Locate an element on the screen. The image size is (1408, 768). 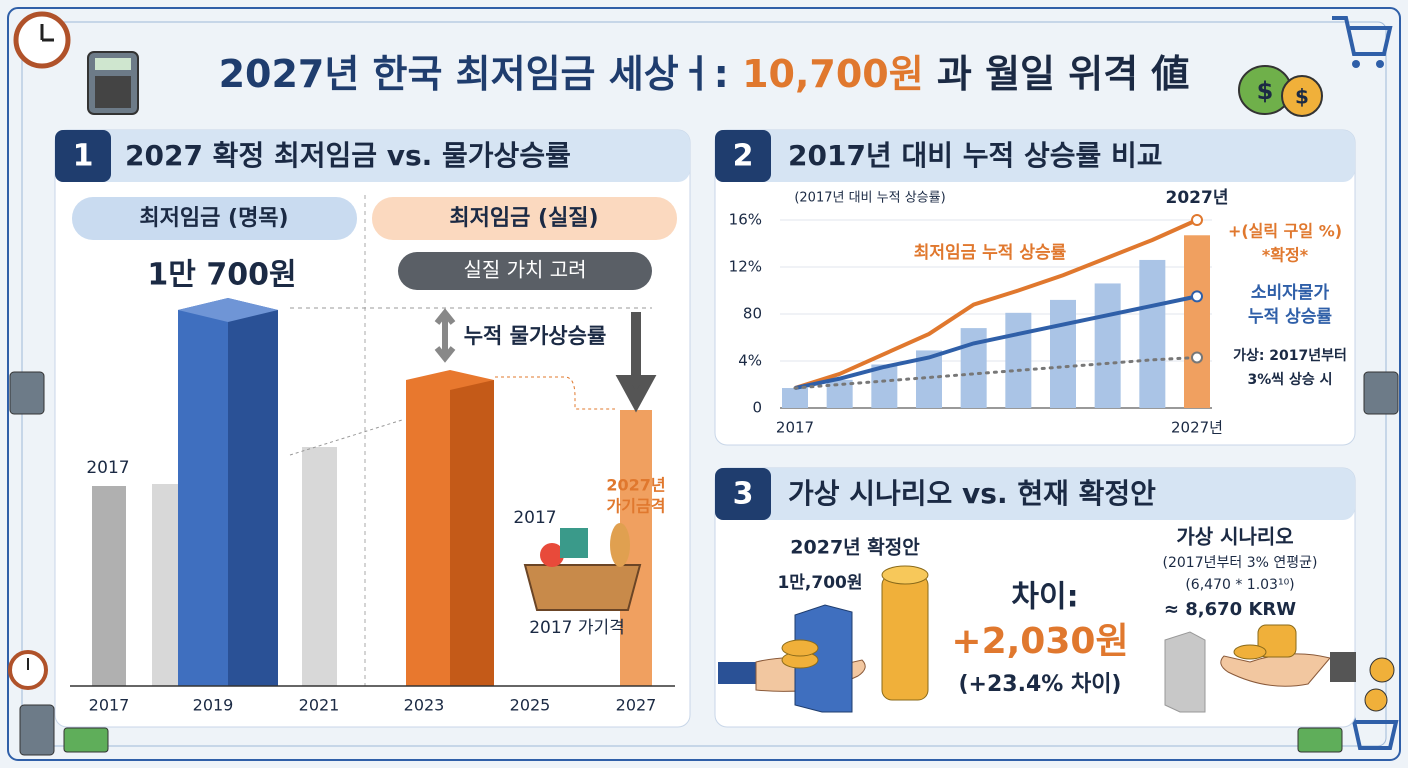
money-bag-icon: $ $ is located at coordinates (1280, 91).